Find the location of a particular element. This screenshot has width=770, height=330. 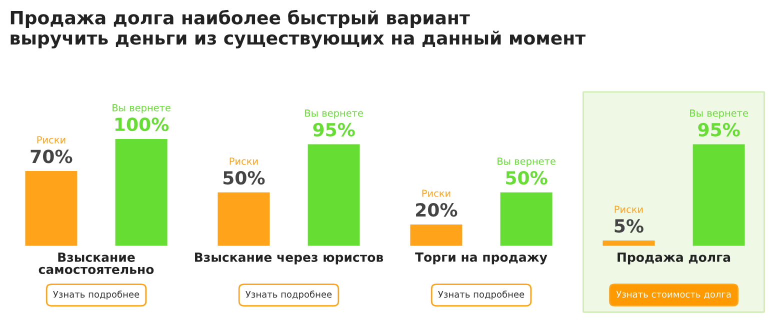

data-label: 70% is located at coordinates (51, 157).